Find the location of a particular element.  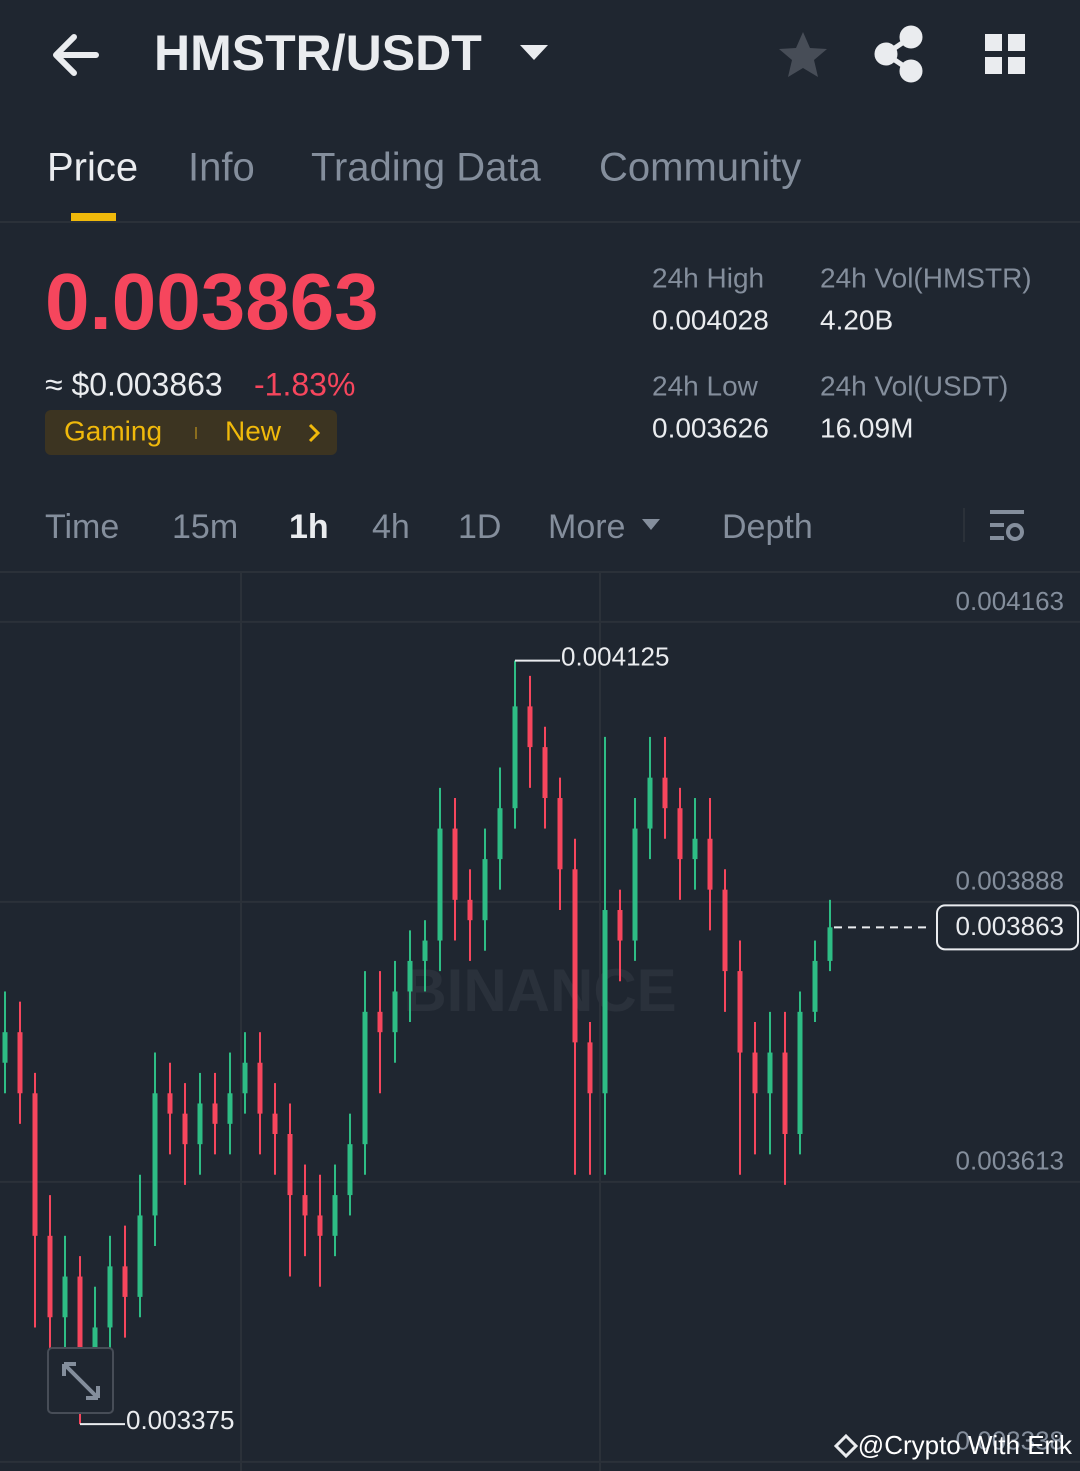

tag-chevron is located at coordinates (314, 433).